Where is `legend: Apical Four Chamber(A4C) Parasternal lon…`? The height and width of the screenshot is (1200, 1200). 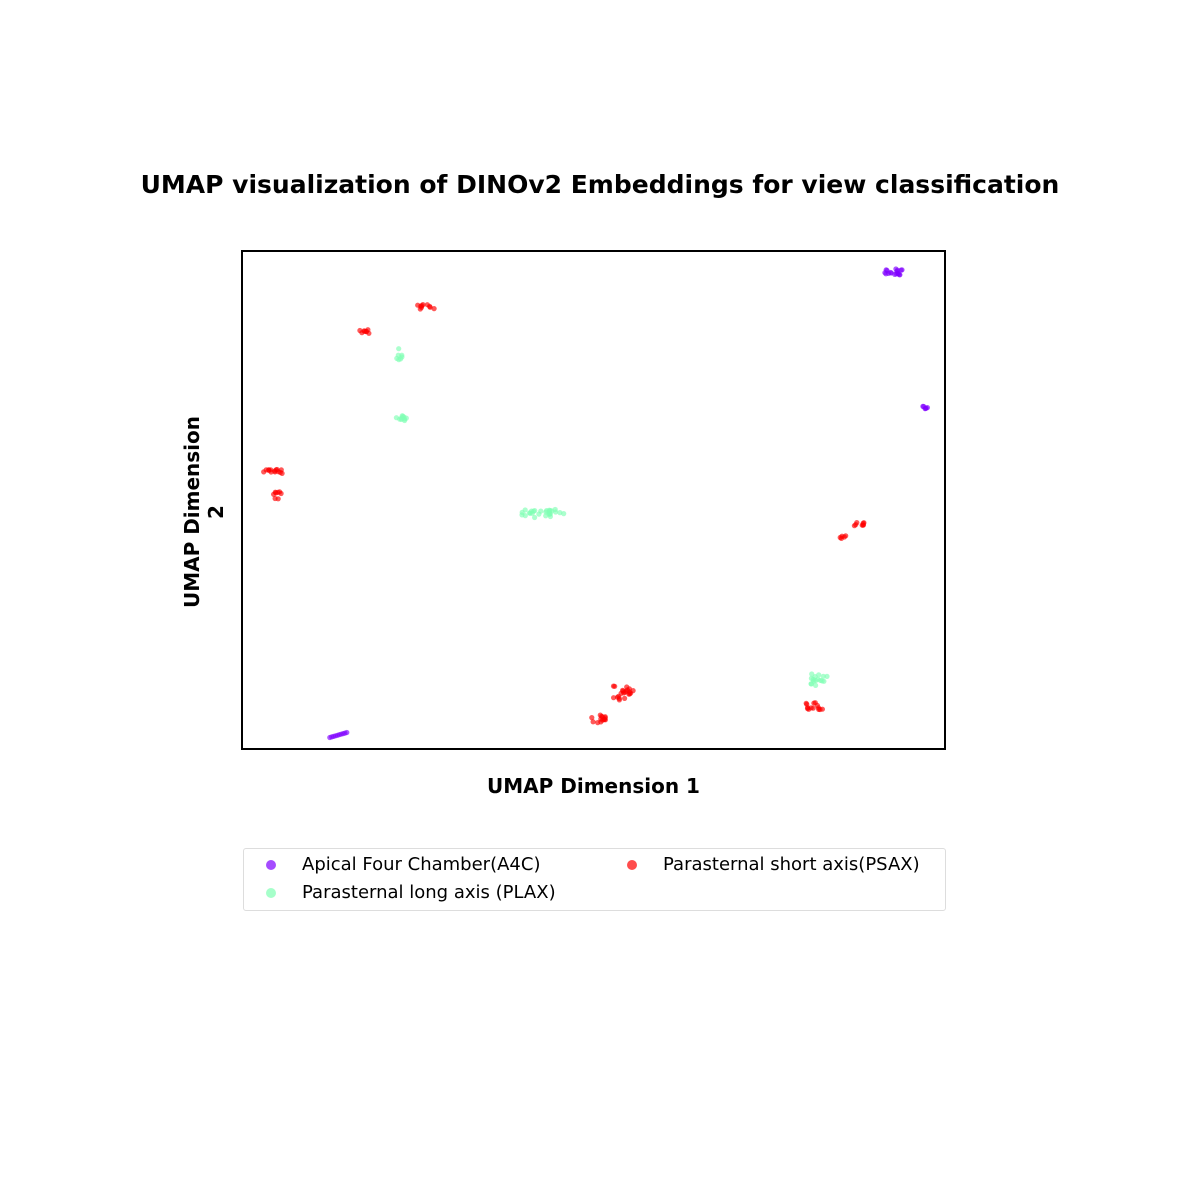 legend: Apical Four Chamber(A4C) Parasternal lon… is located at coordinates (594, 879).